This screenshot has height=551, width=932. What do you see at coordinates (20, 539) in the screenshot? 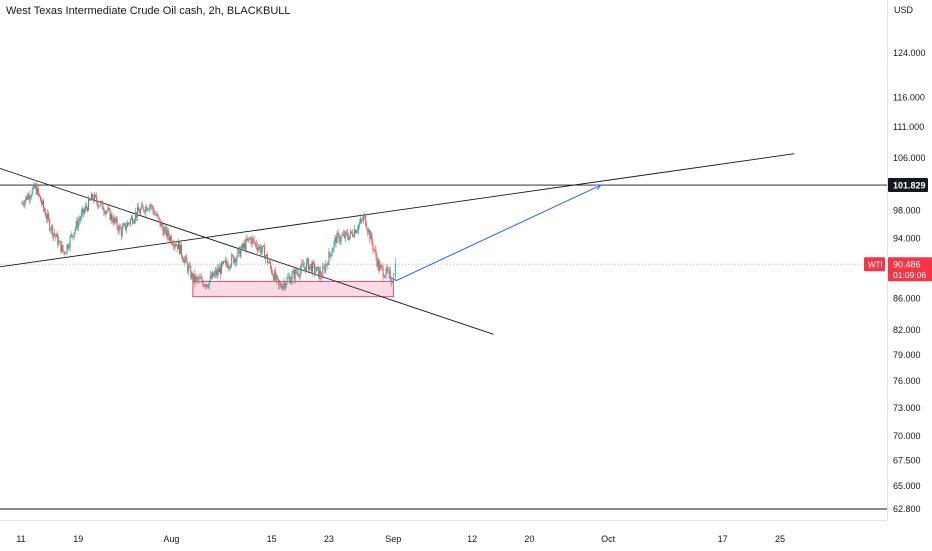
I see `x-tick-label: 11` at bounding box center [20, 539].